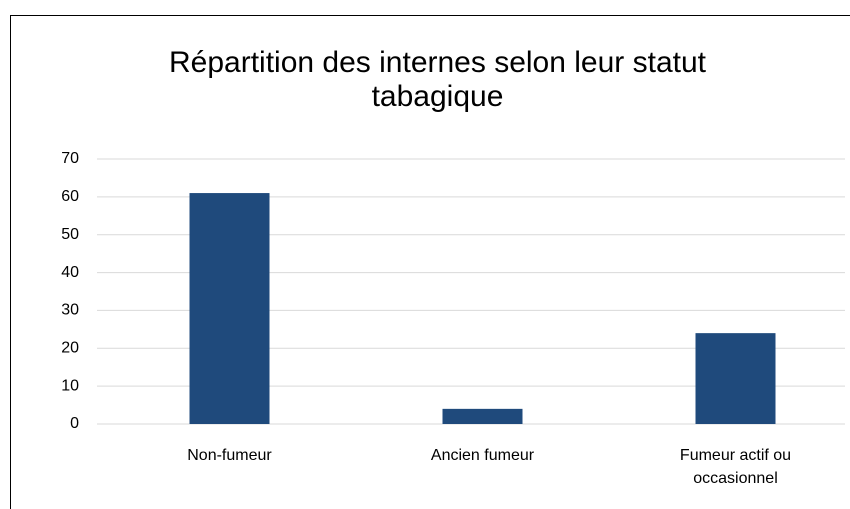 Image resolution: width=850 pixels, height=509 pixels. Describe the element at coordinates (70, 385) in the screenshot. I see `y-tick-label: 10` at that location.